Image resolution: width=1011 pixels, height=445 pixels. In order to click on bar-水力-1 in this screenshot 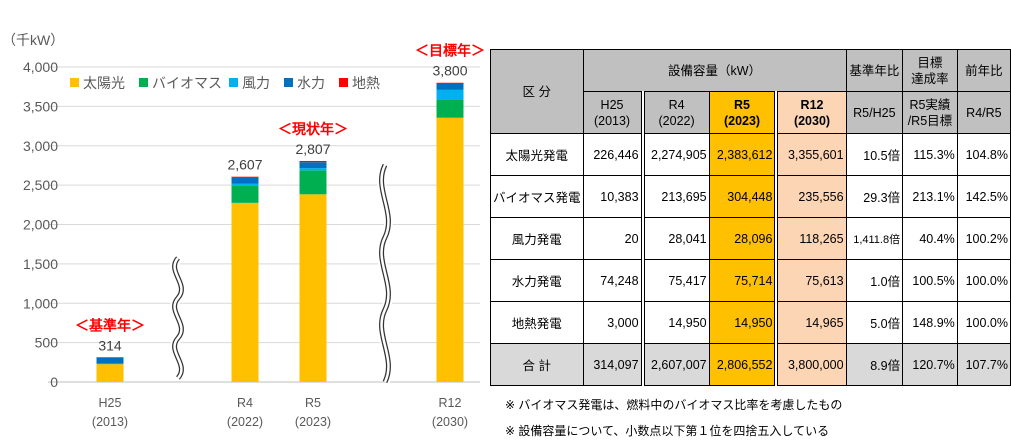, I will do `click(245, 180)`.